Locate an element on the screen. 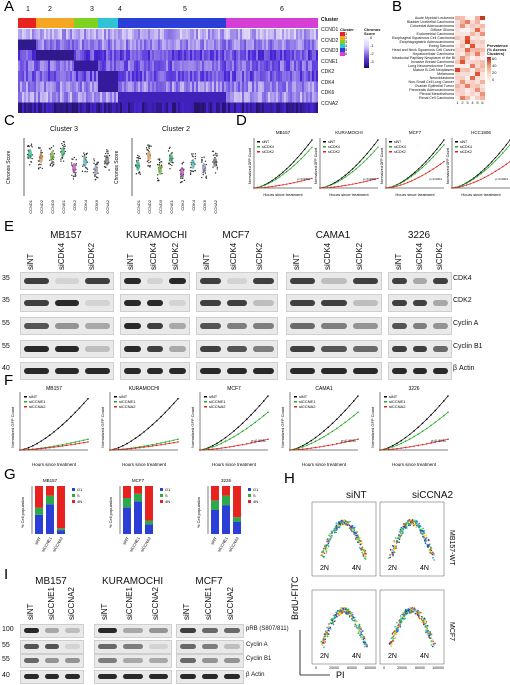 Image resolution: width=510 pixels, height=685 pixels. cluster-number: 5 is located at coordinates (185, 9).